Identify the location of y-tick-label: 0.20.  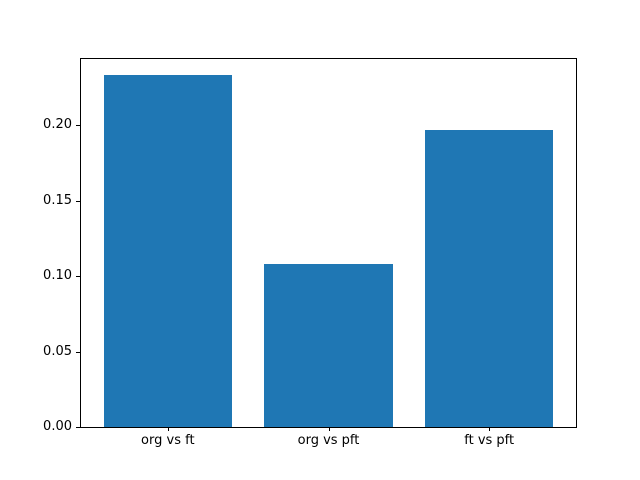
(57, 125).